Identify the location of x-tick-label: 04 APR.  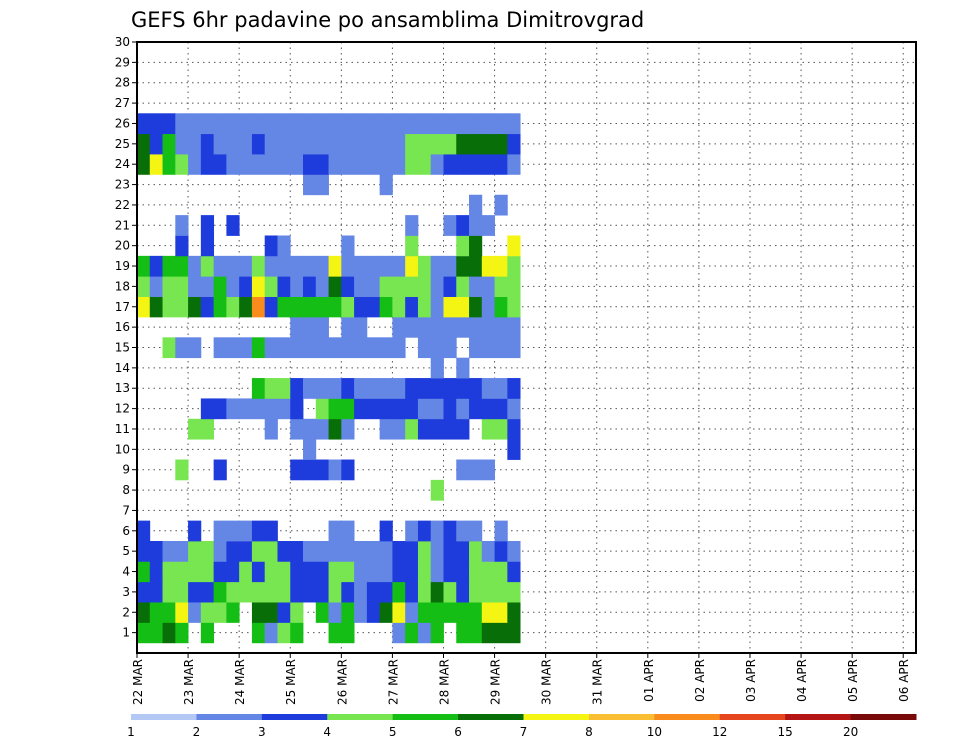
(802, 680).